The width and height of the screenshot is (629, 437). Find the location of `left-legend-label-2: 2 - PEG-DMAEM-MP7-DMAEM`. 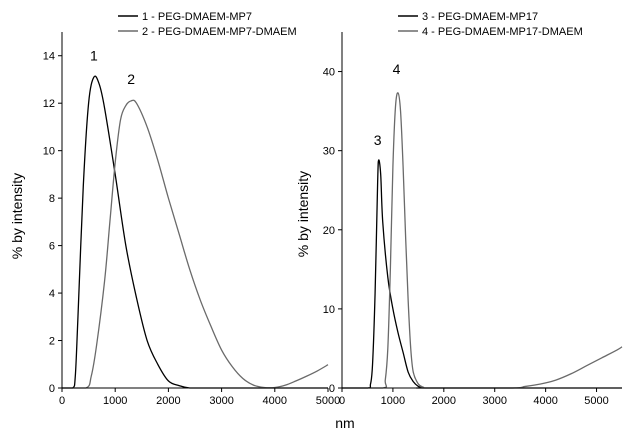

left-legend-label-2: 2 - PEG-DMAEM-MP7-DMAEM is located at coordinates (219, 32).